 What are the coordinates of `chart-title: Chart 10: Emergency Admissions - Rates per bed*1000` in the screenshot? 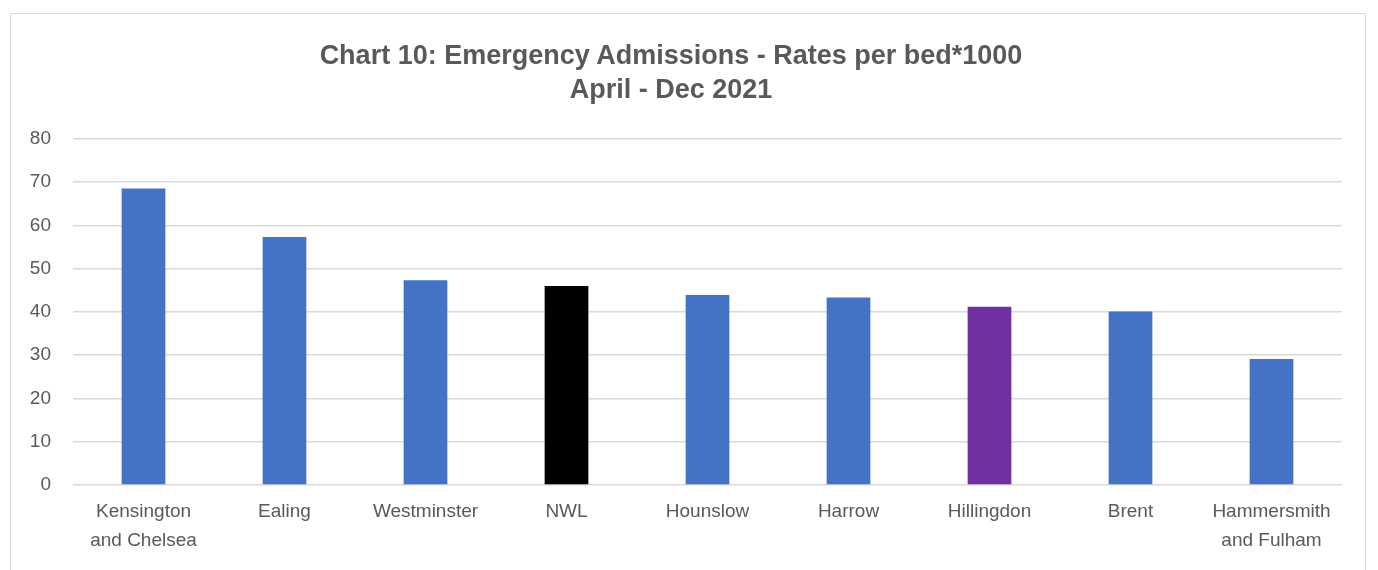 It's located at (671, 54).